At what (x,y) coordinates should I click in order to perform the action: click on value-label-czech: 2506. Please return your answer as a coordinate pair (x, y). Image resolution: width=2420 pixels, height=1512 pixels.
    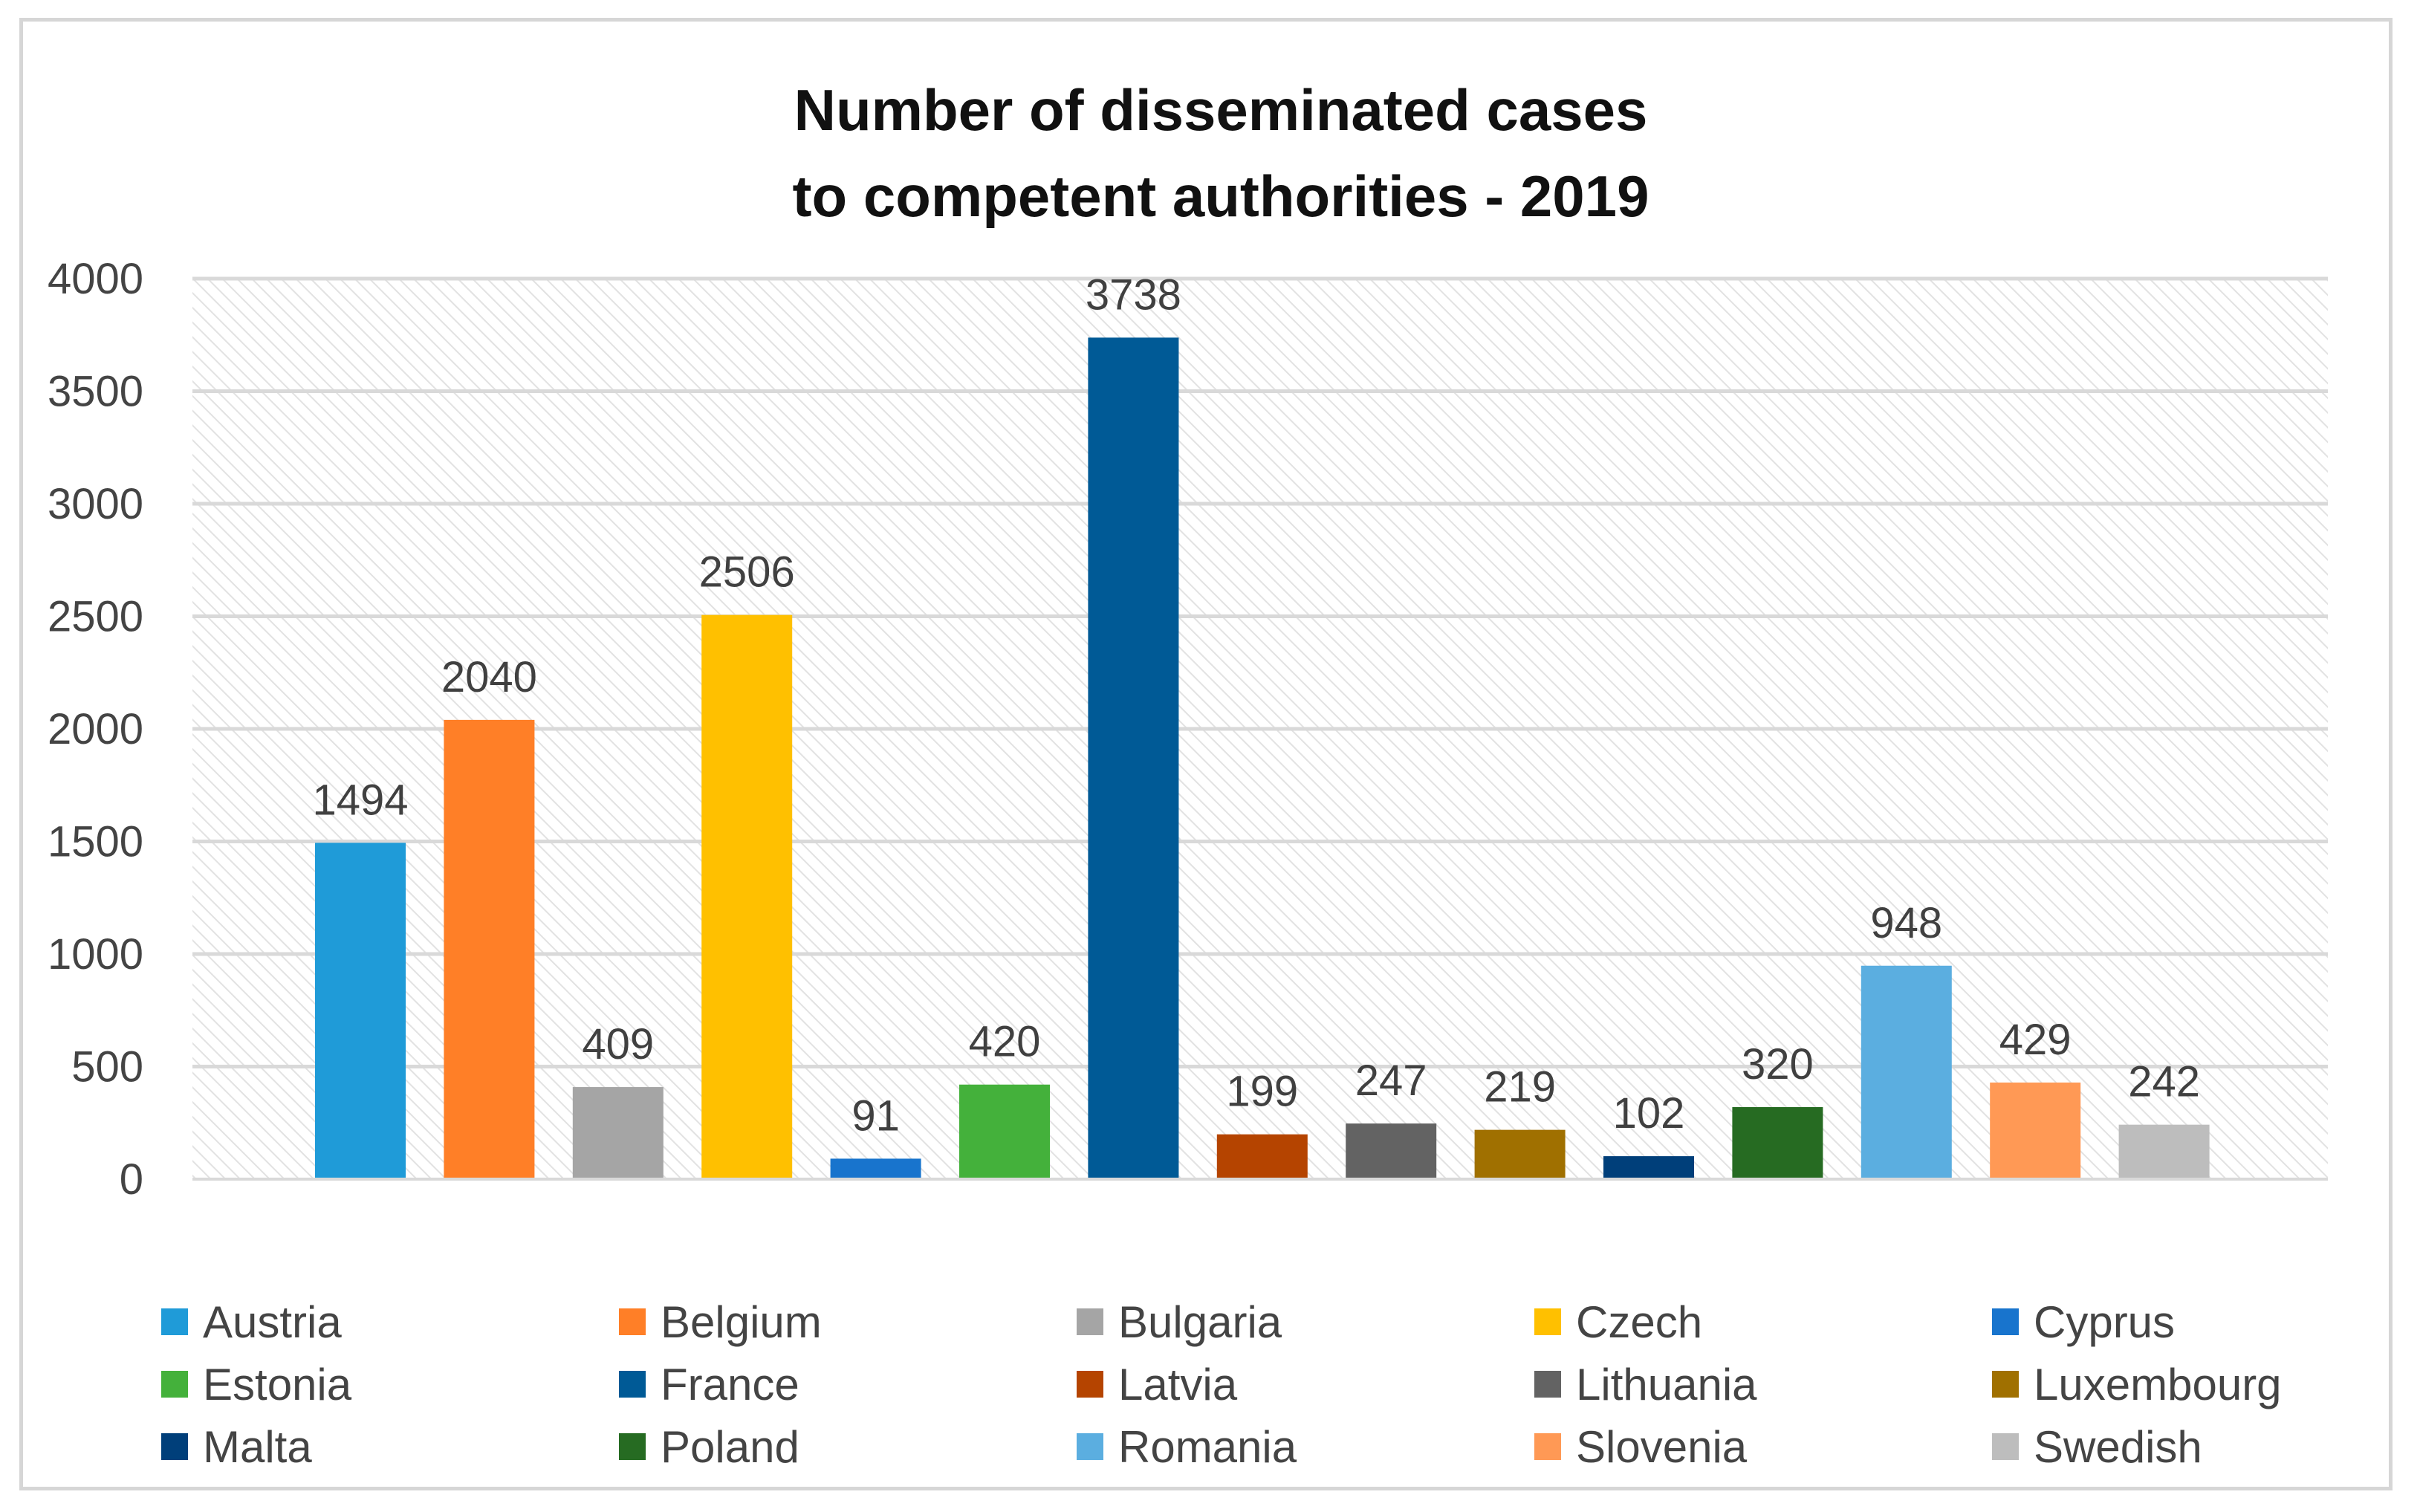
    Looking at the image, I should click on (747, 572).